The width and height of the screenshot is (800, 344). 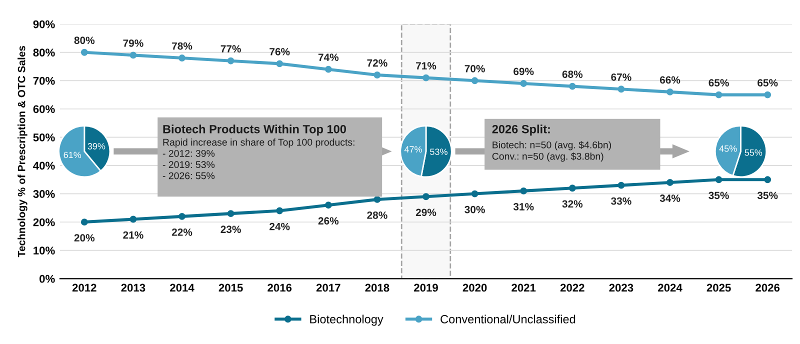 What do you see at coordinates (508, 319) in the screenshot?
I see `legend-label: Conventional/Unclassified` at bounding box center [508, 319].